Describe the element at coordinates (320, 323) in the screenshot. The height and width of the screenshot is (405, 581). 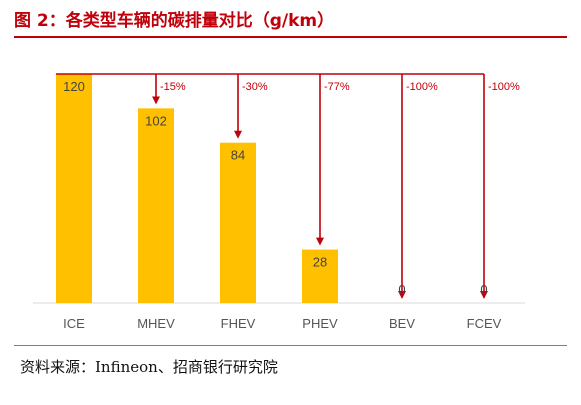
I see `tick-label-phev: PHEV` at that location.